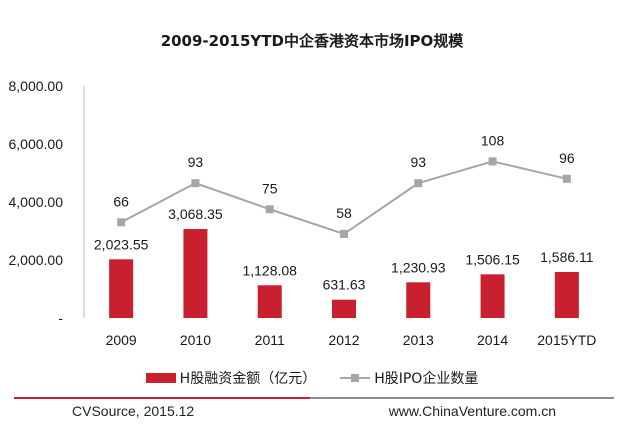 Image resolution: width=624 pixels, height=426 pixels. What do you see at coordinates (195, 340) in the screenshot?
I see `x-tick-label: 2010` at bounding box center [195, 340].